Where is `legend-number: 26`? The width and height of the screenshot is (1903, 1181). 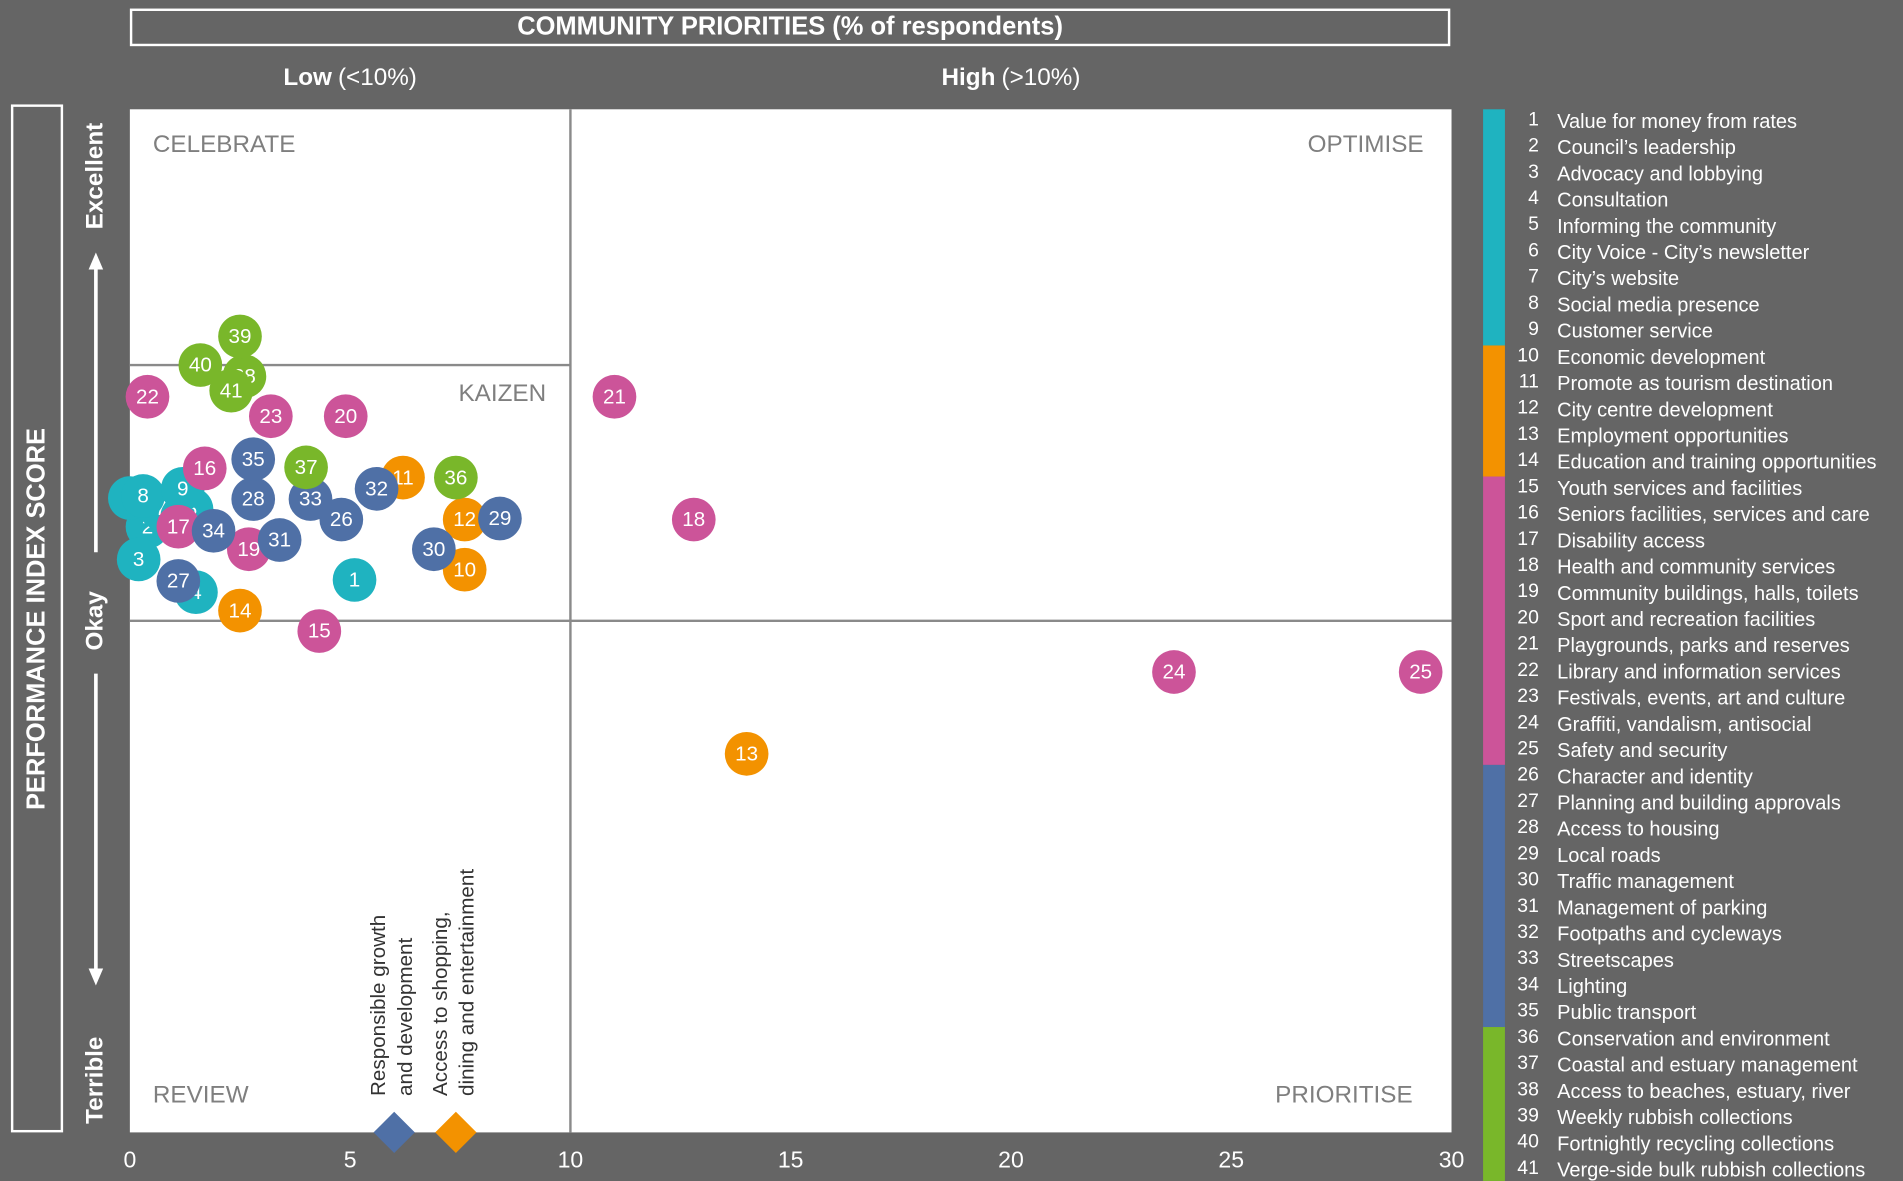 legend-number: 26 is located at coordinates (1528, 775).